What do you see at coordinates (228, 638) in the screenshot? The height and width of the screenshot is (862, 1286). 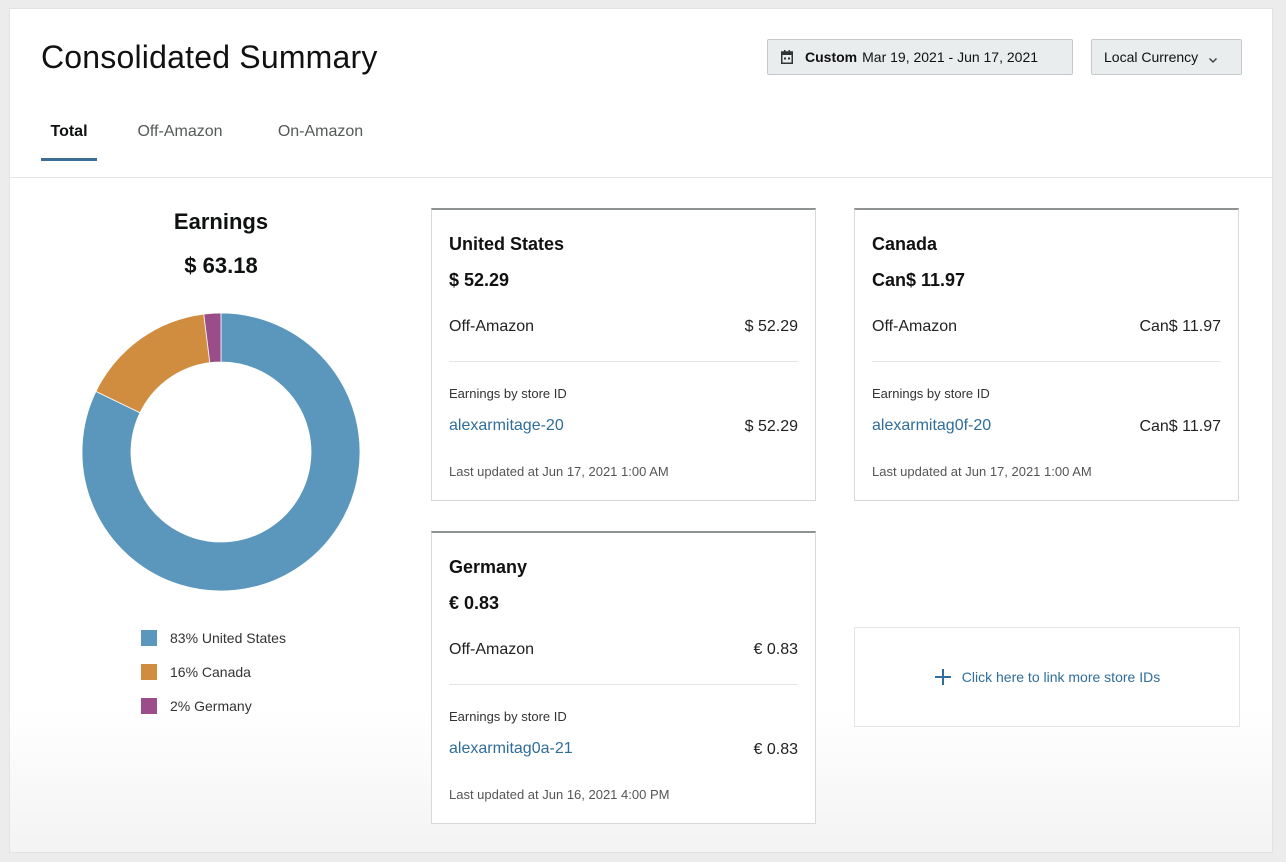 I see `legend-label: 83% United States` at bounding box center [228, 638].